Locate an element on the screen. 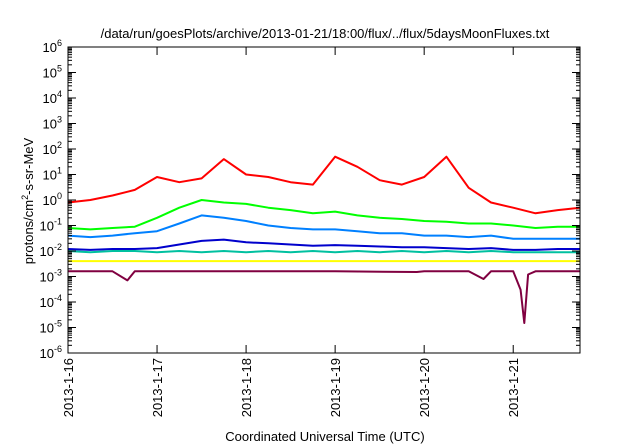 The width and height of the screenshot is (640, 448). y-tick-label: 10¹ is located at coordinates (52, 174).